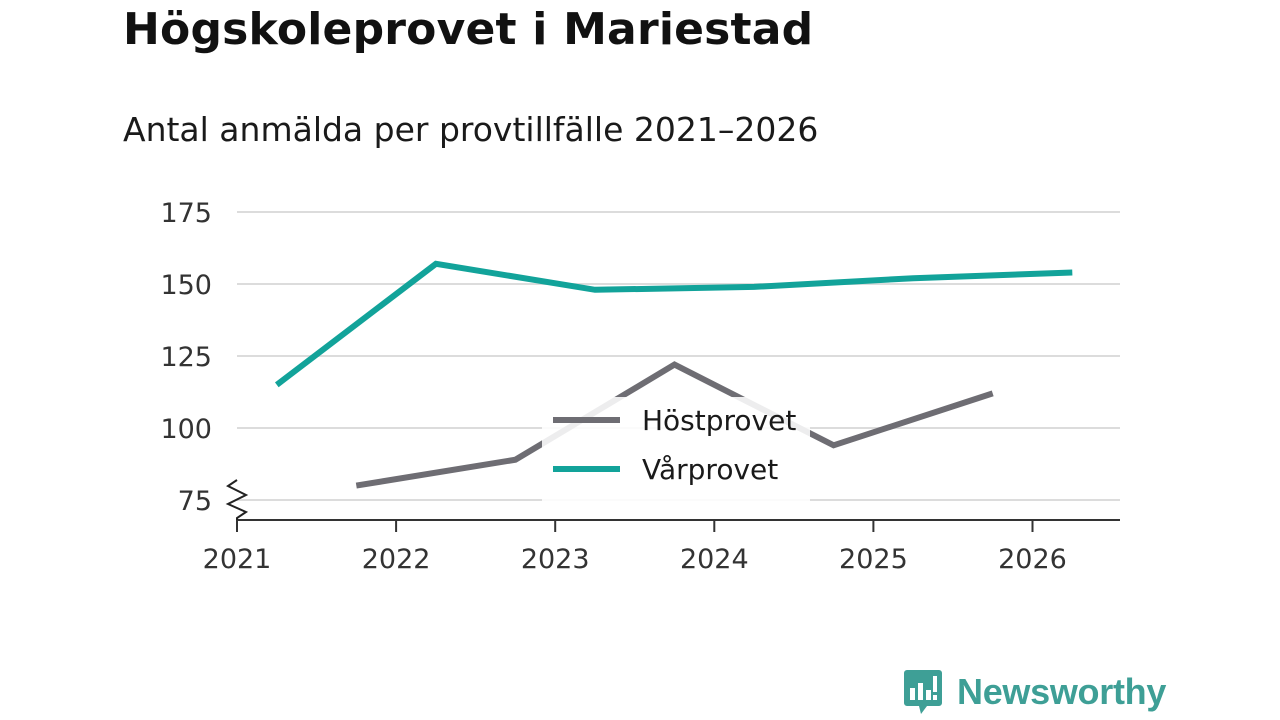 This screenshot has height=720, width=1280. What do you see at coordinates (195, 501) in the screenshot?
I see `y-tick-label: 75` at bounding box center [195, 501].